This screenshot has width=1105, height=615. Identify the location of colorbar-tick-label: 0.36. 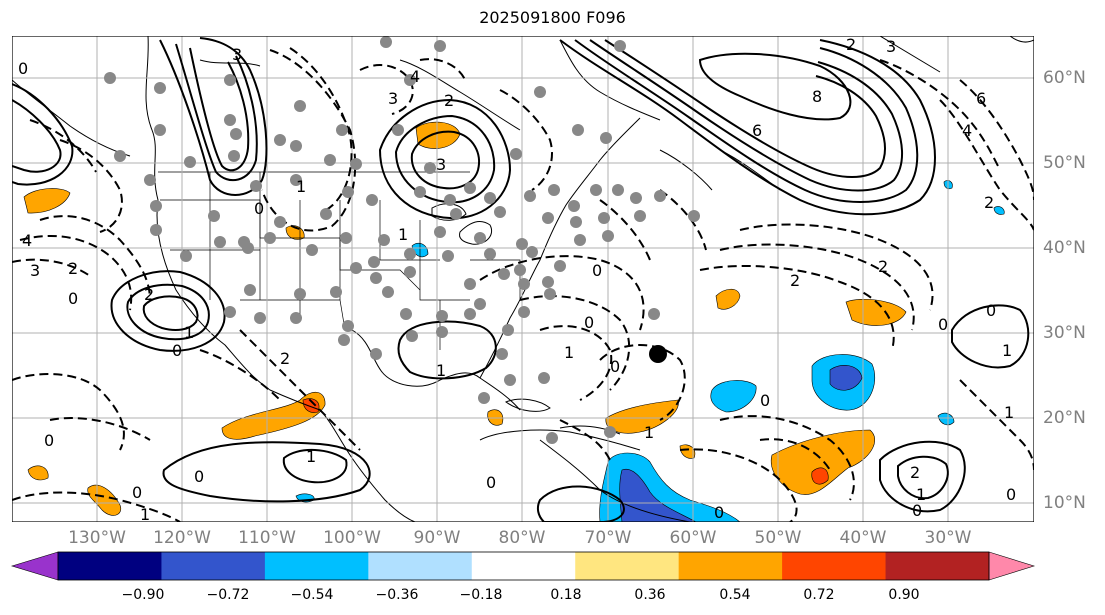
(650, 595).